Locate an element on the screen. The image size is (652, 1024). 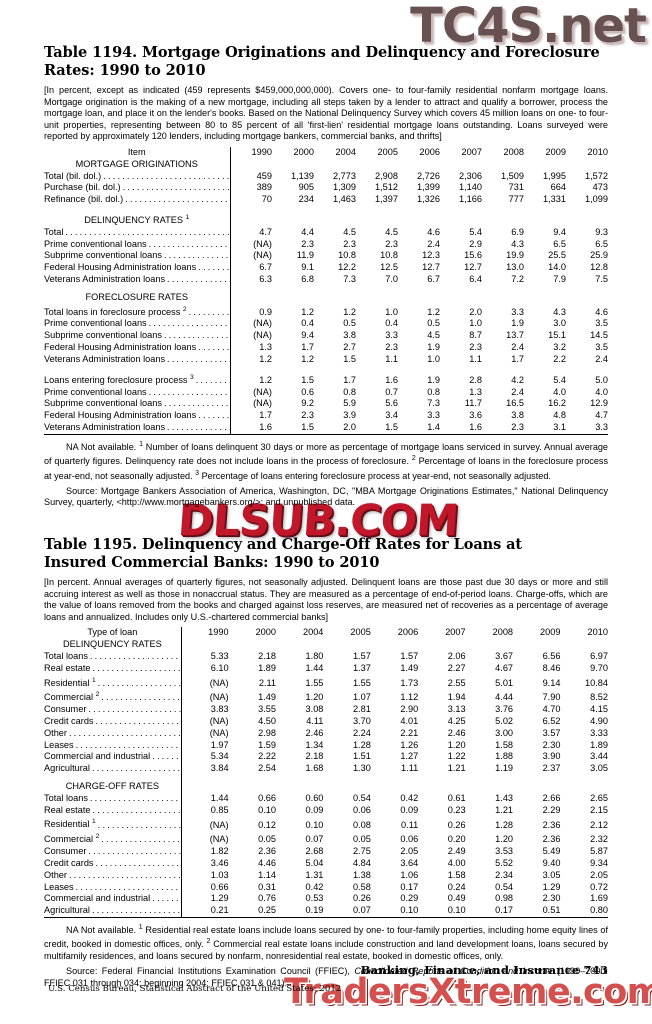
column-header-2010: 2010 is located at coordinates (597, 632).